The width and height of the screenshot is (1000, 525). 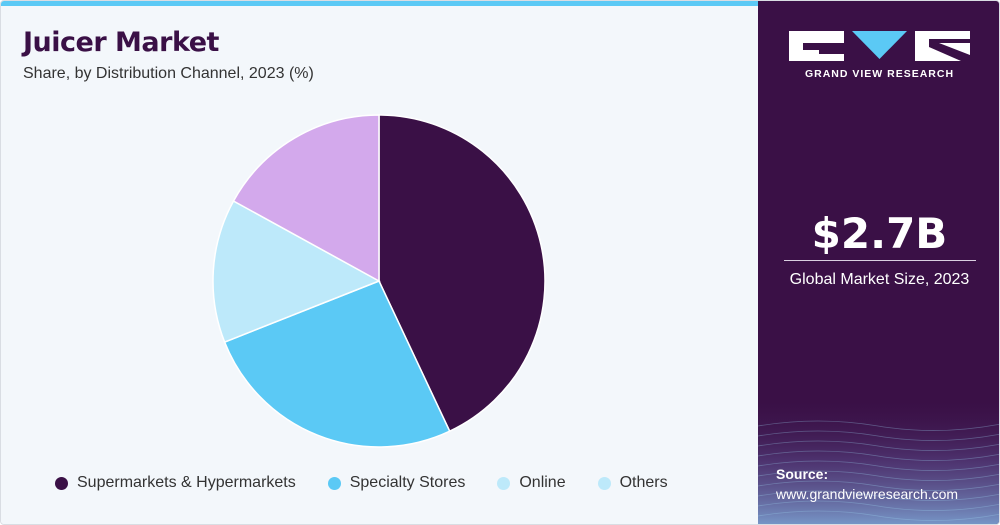 I want to click on market-size-label: Global Market Size, 2023, so click(x=879, y=279).